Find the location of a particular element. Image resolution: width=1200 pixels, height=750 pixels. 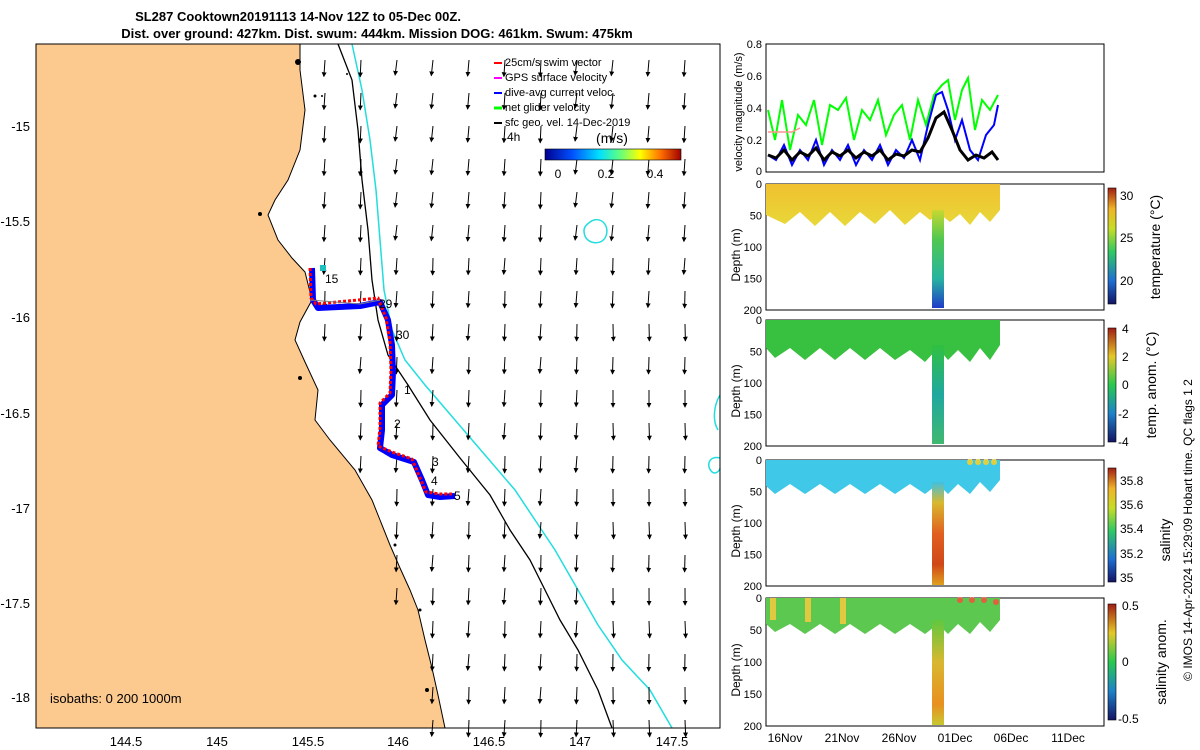

depth-tick-label: 0 is located at coordinates (759, 599).